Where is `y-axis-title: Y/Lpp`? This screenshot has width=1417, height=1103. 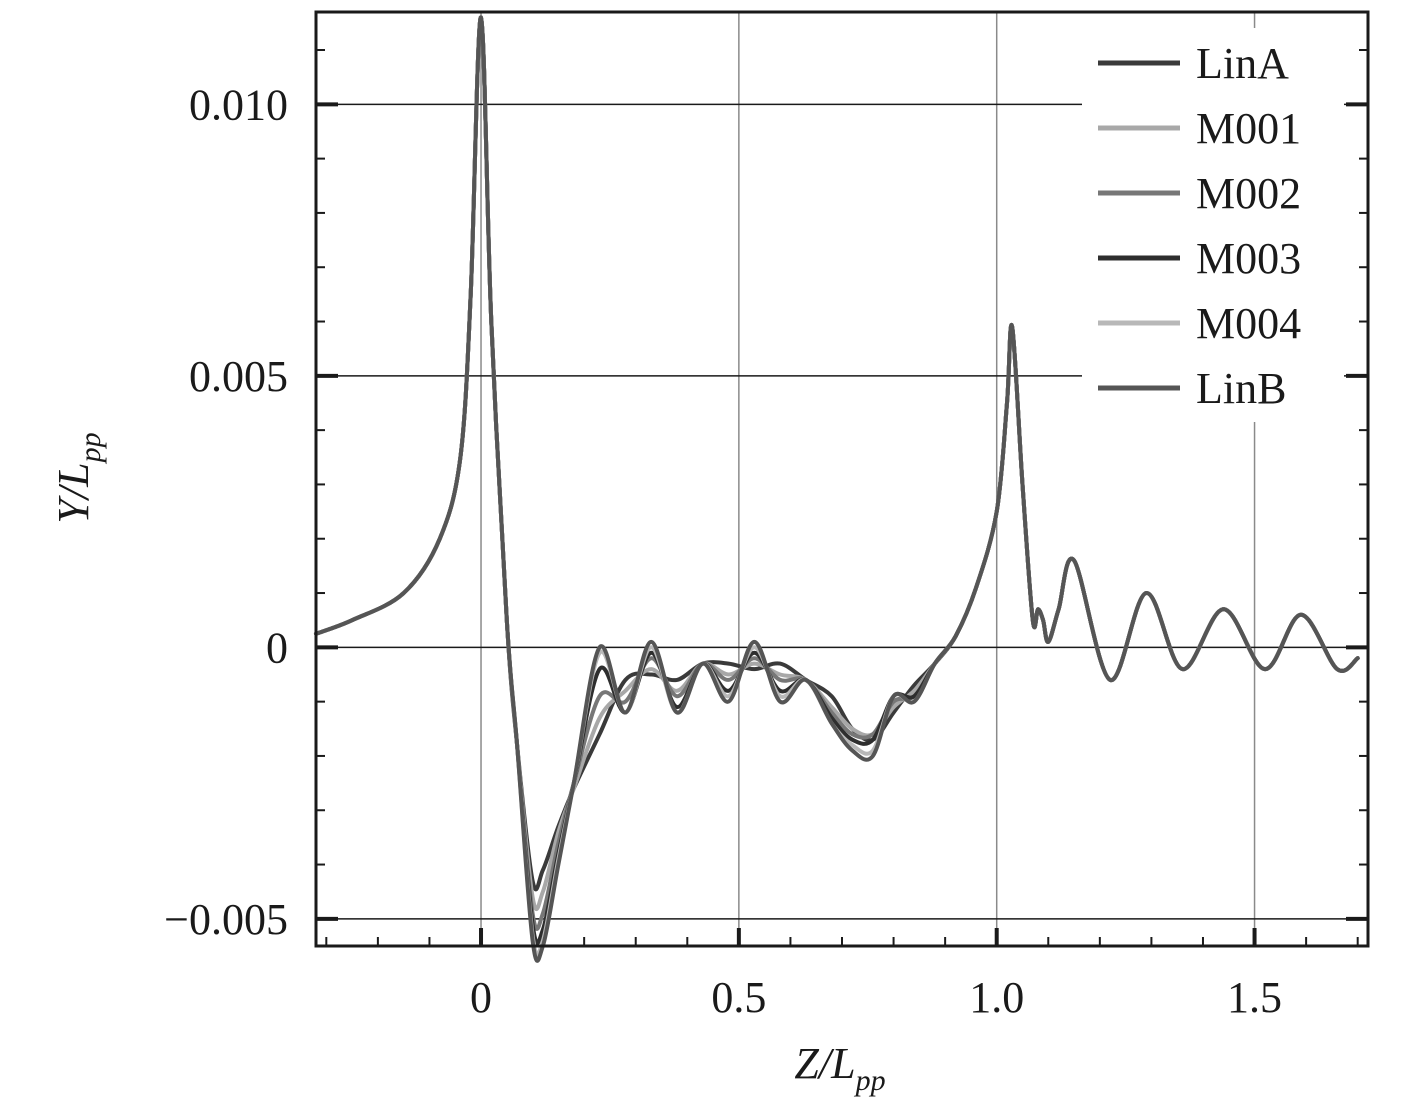 y-axis-title: Y/Lpp is located at coordinates (78, 477).